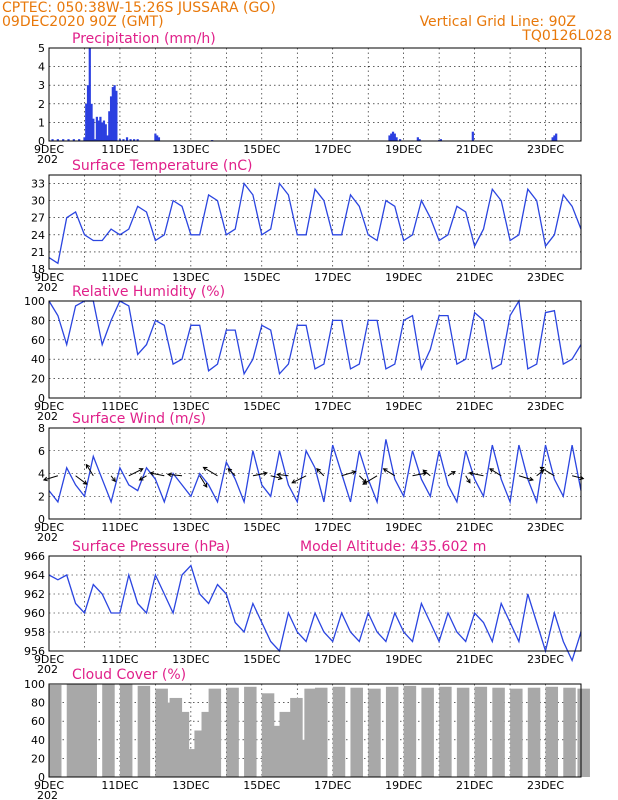  I want to click on panel-title: Surface Temperature (nC), so click(162, 166).